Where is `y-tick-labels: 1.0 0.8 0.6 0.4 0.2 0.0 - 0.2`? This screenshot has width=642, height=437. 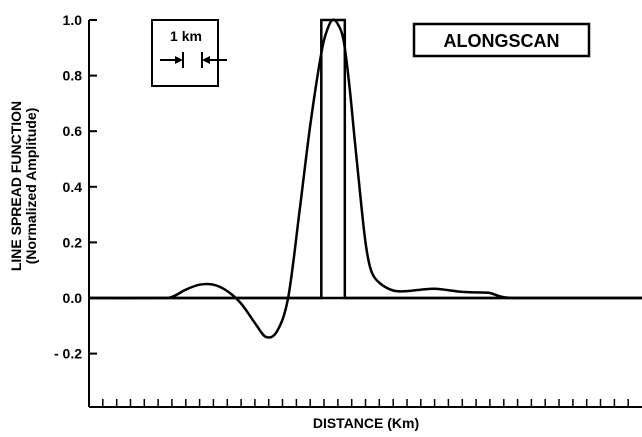
y-tick-labels: 1.0 0.8 0.6 0.4 0.2 0.0 - 0.2 is located at coordinates (68, 187).